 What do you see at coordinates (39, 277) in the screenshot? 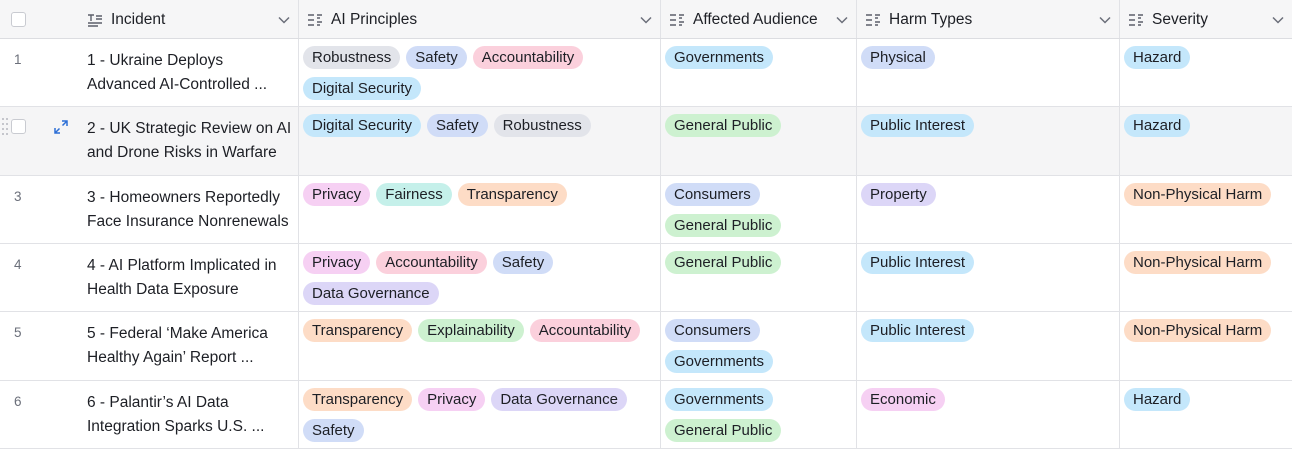
I see `row-number-cell: 4` at bounding box center [39, 277].